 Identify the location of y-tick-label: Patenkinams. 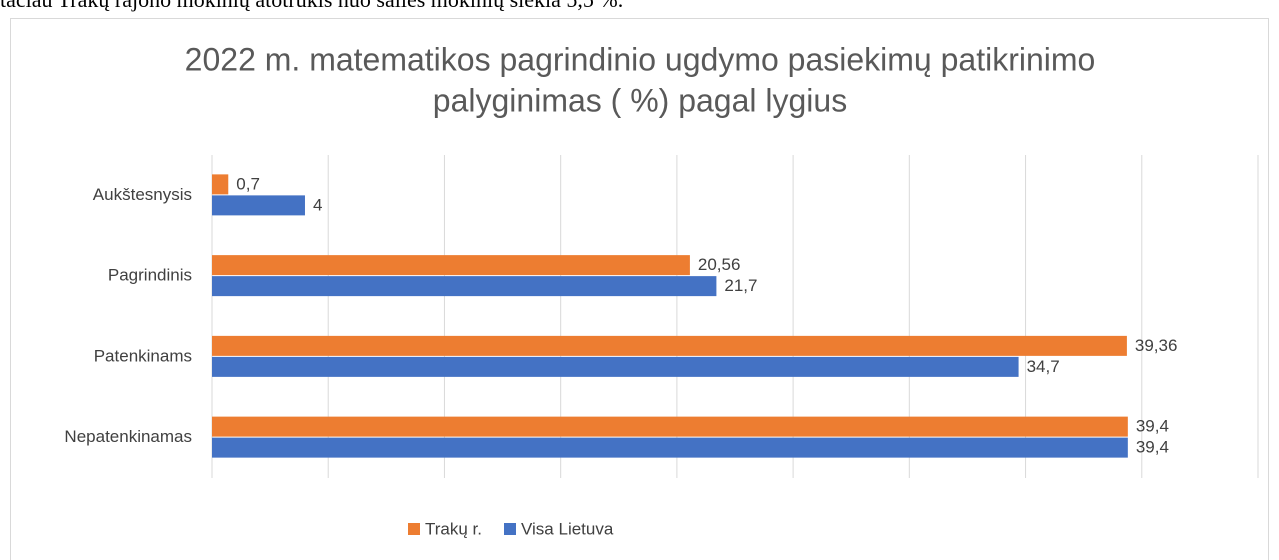
(143, 355).